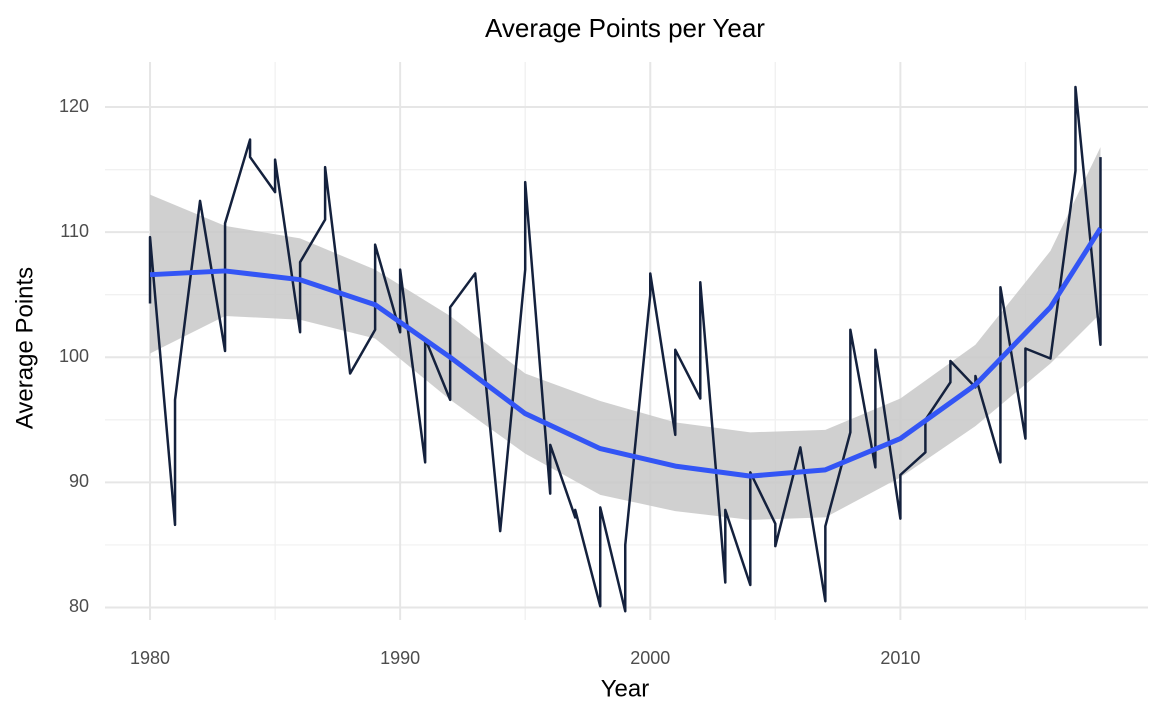 This screenshot has height=724, width=1164. Describe the element at coordinates (150, 658) in the screenshot. I see `x-tick-label: 1980` at that location.